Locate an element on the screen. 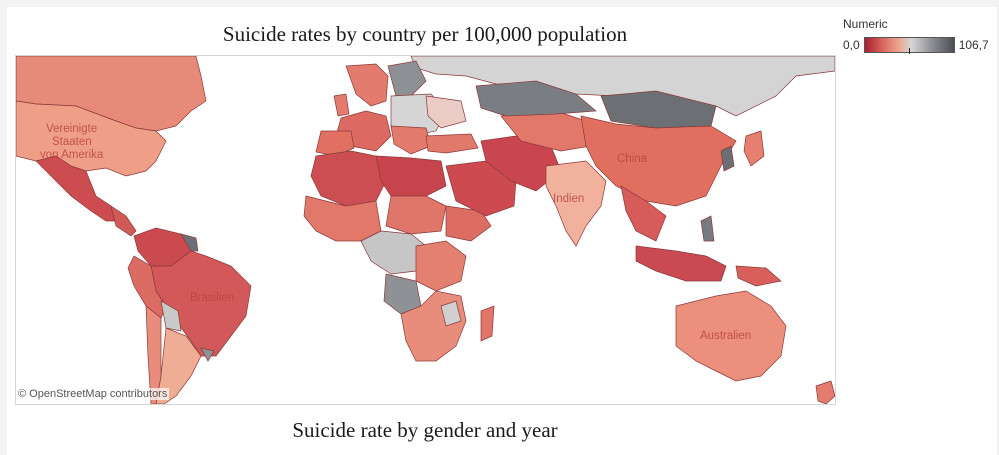 The width and height of the screenshot is (999, 455). map-label-india: Indien is located at coordinates (568, 199).